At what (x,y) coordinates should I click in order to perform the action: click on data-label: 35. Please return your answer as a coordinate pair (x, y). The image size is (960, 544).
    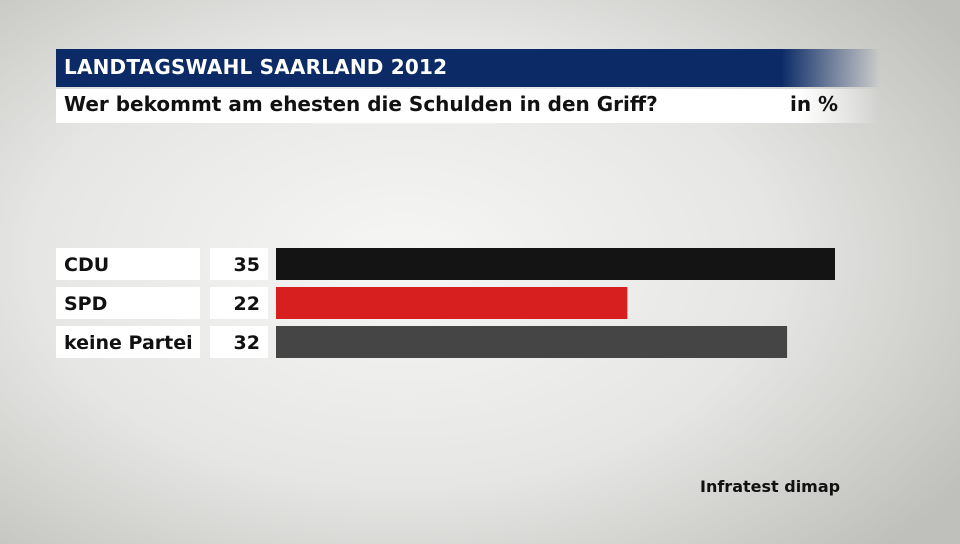
    Looking at the image, I should click on (247, 265).